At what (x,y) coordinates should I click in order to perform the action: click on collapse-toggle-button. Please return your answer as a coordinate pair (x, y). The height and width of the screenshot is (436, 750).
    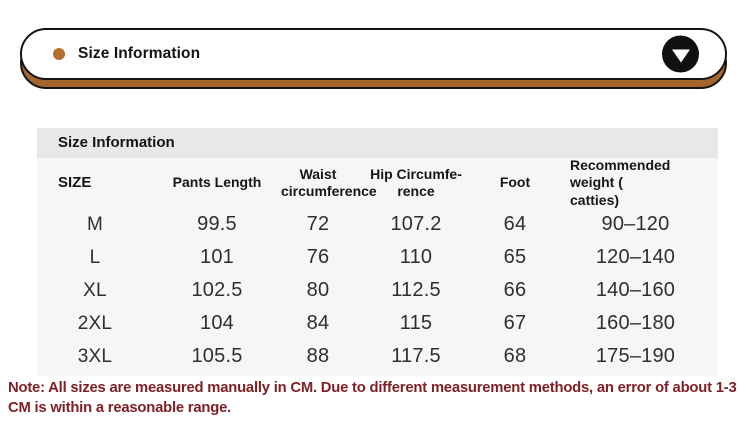
    Looking at the image, I should click on (680, 54).